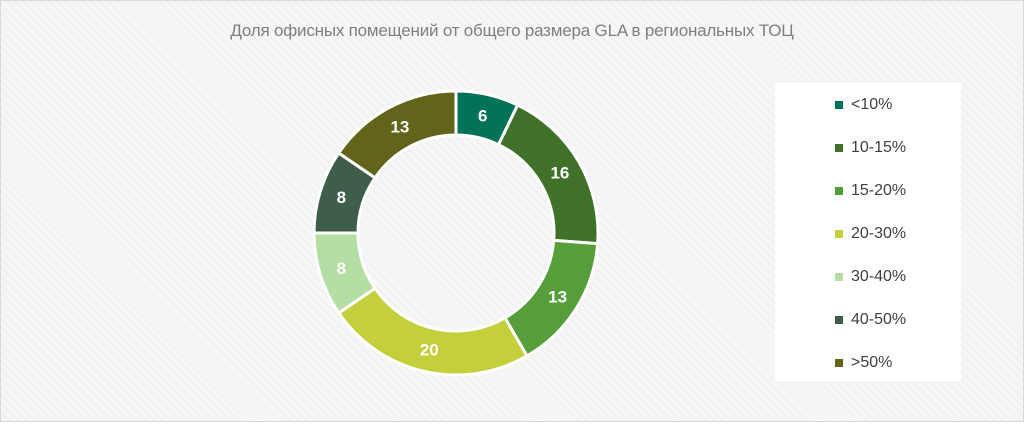 This screenshot has height=423, width=1024. What do you see at coordinates (399, 126) in the screenshot?
I see `data-label-6: 13` at bounding box center [399, 126].